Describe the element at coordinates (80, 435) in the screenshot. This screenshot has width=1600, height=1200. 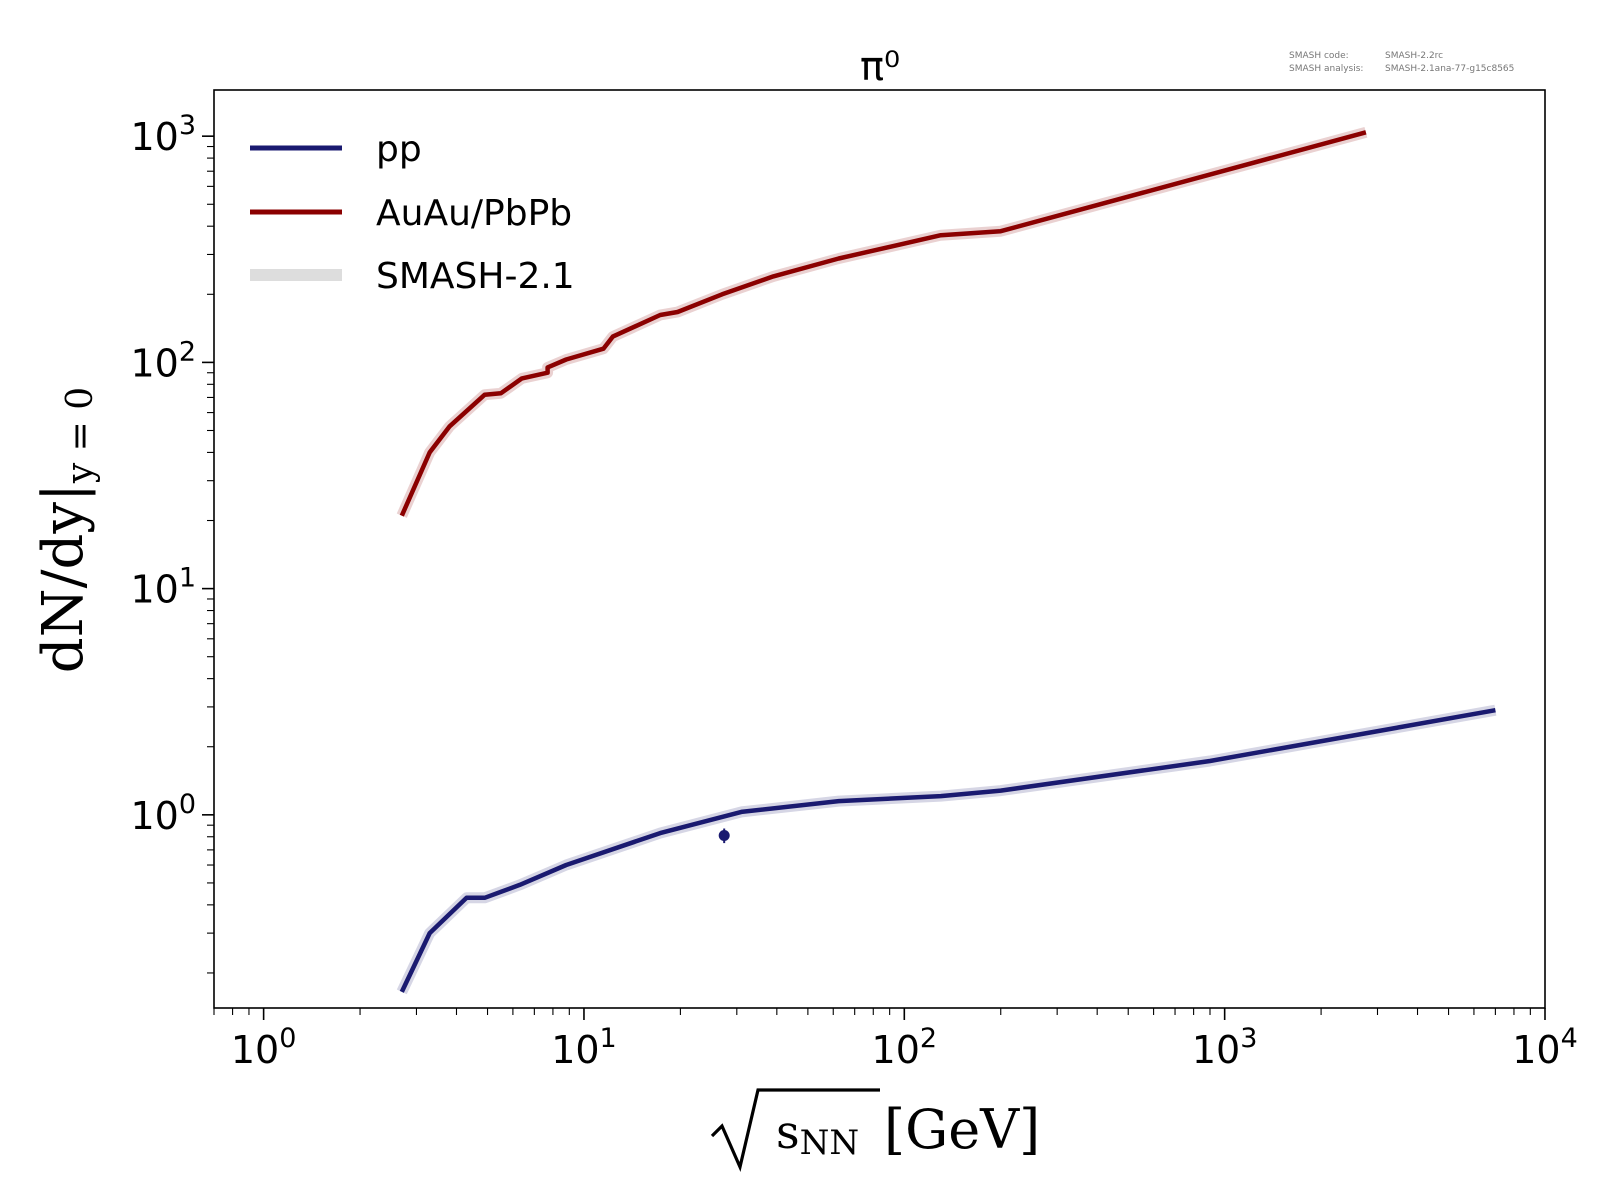
I see `y-axis-label-sub: y = 0` at that location.